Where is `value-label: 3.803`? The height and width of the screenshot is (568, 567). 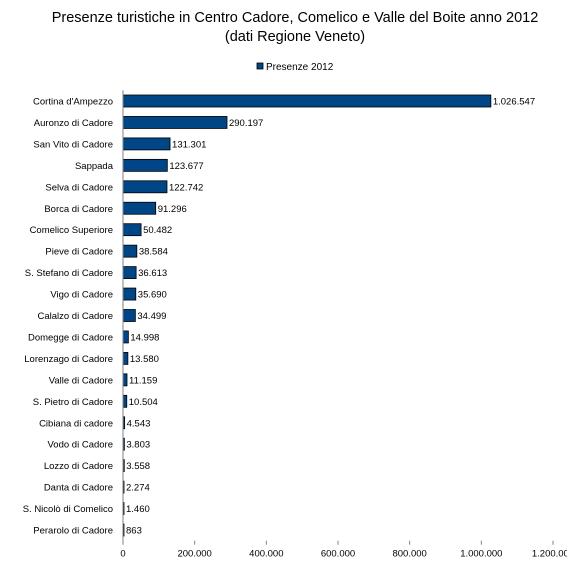 value-label: 3.803 is located at coordinates (138, 445).